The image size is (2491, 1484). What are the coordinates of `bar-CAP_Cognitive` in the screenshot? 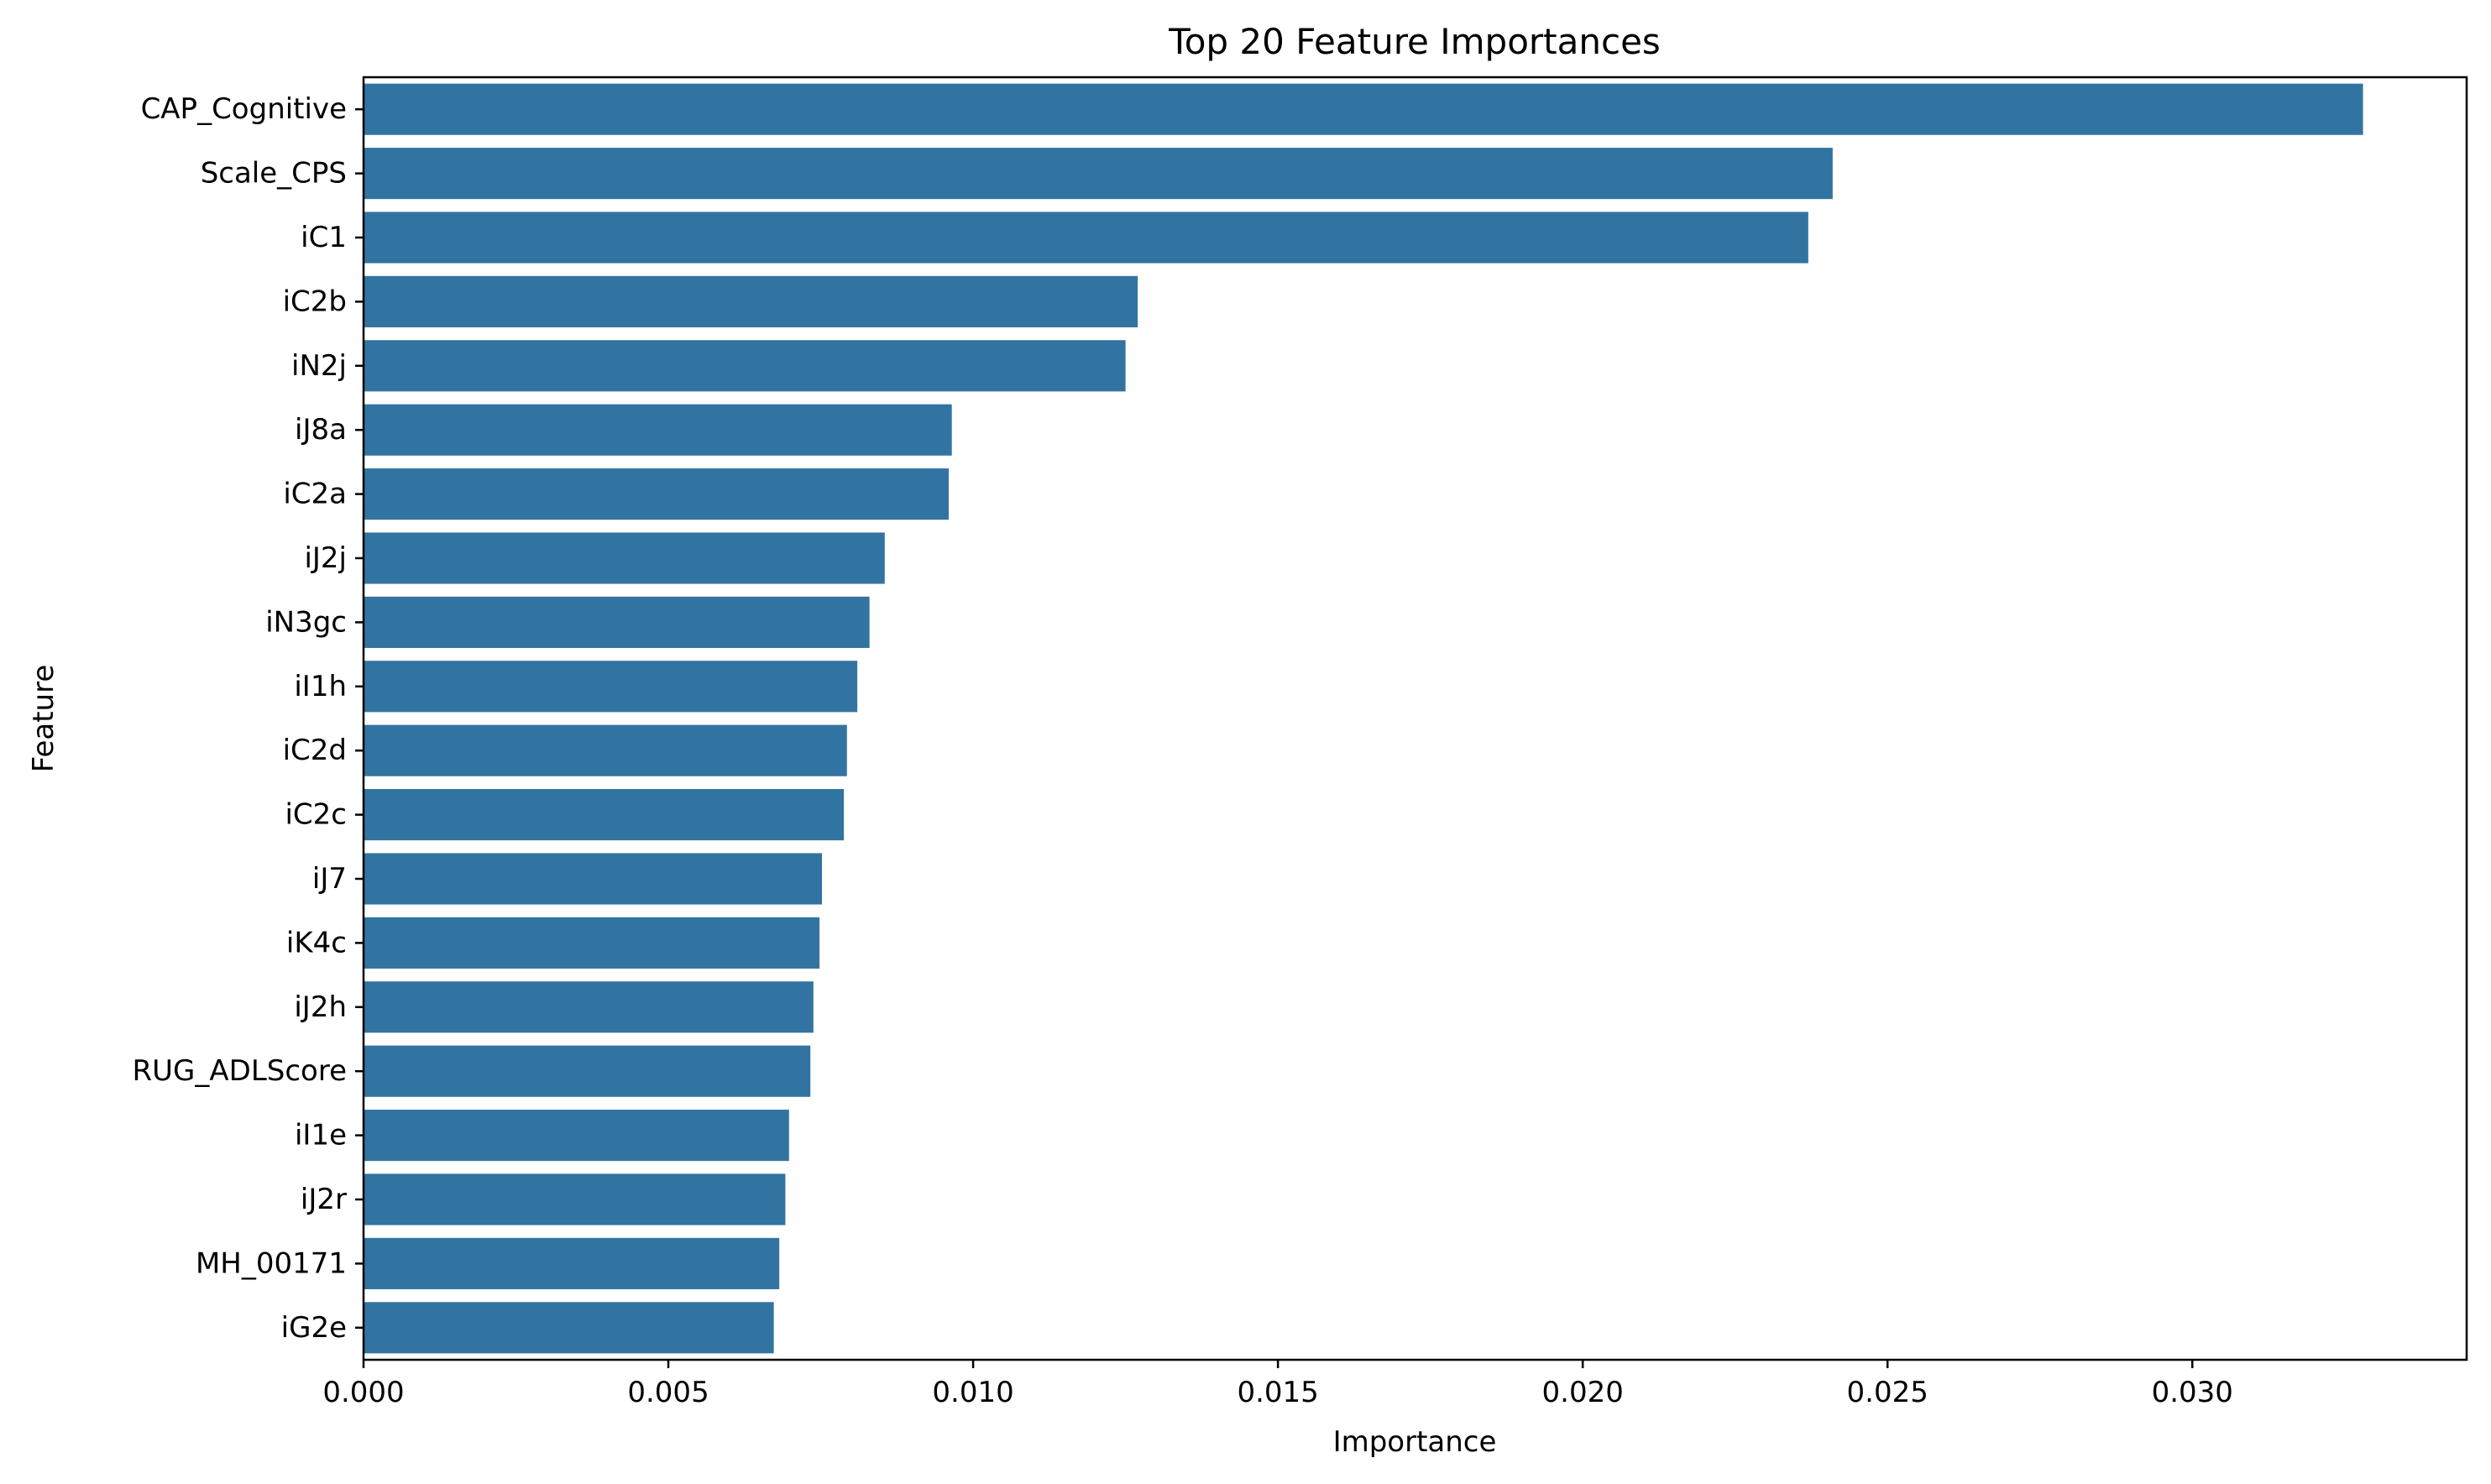 It's located at (1363, 109).